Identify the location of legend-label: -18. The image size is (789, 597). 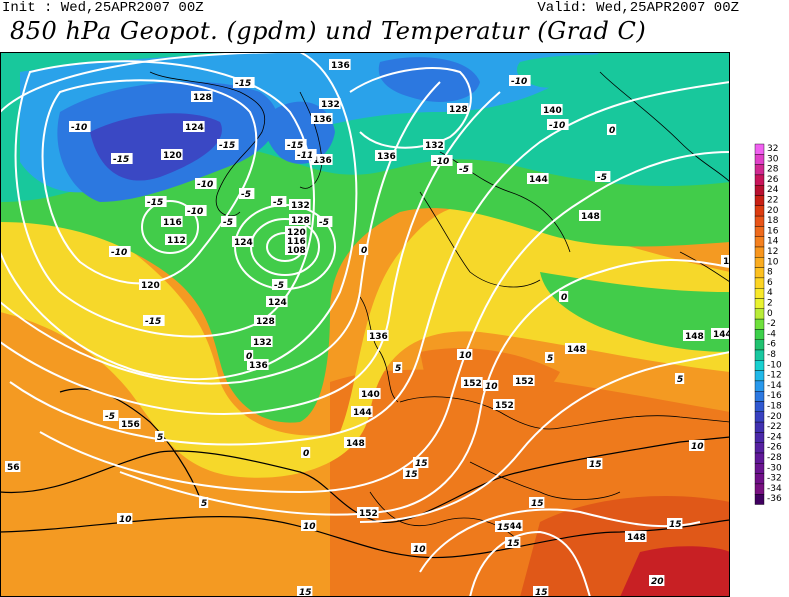
(774, 407).